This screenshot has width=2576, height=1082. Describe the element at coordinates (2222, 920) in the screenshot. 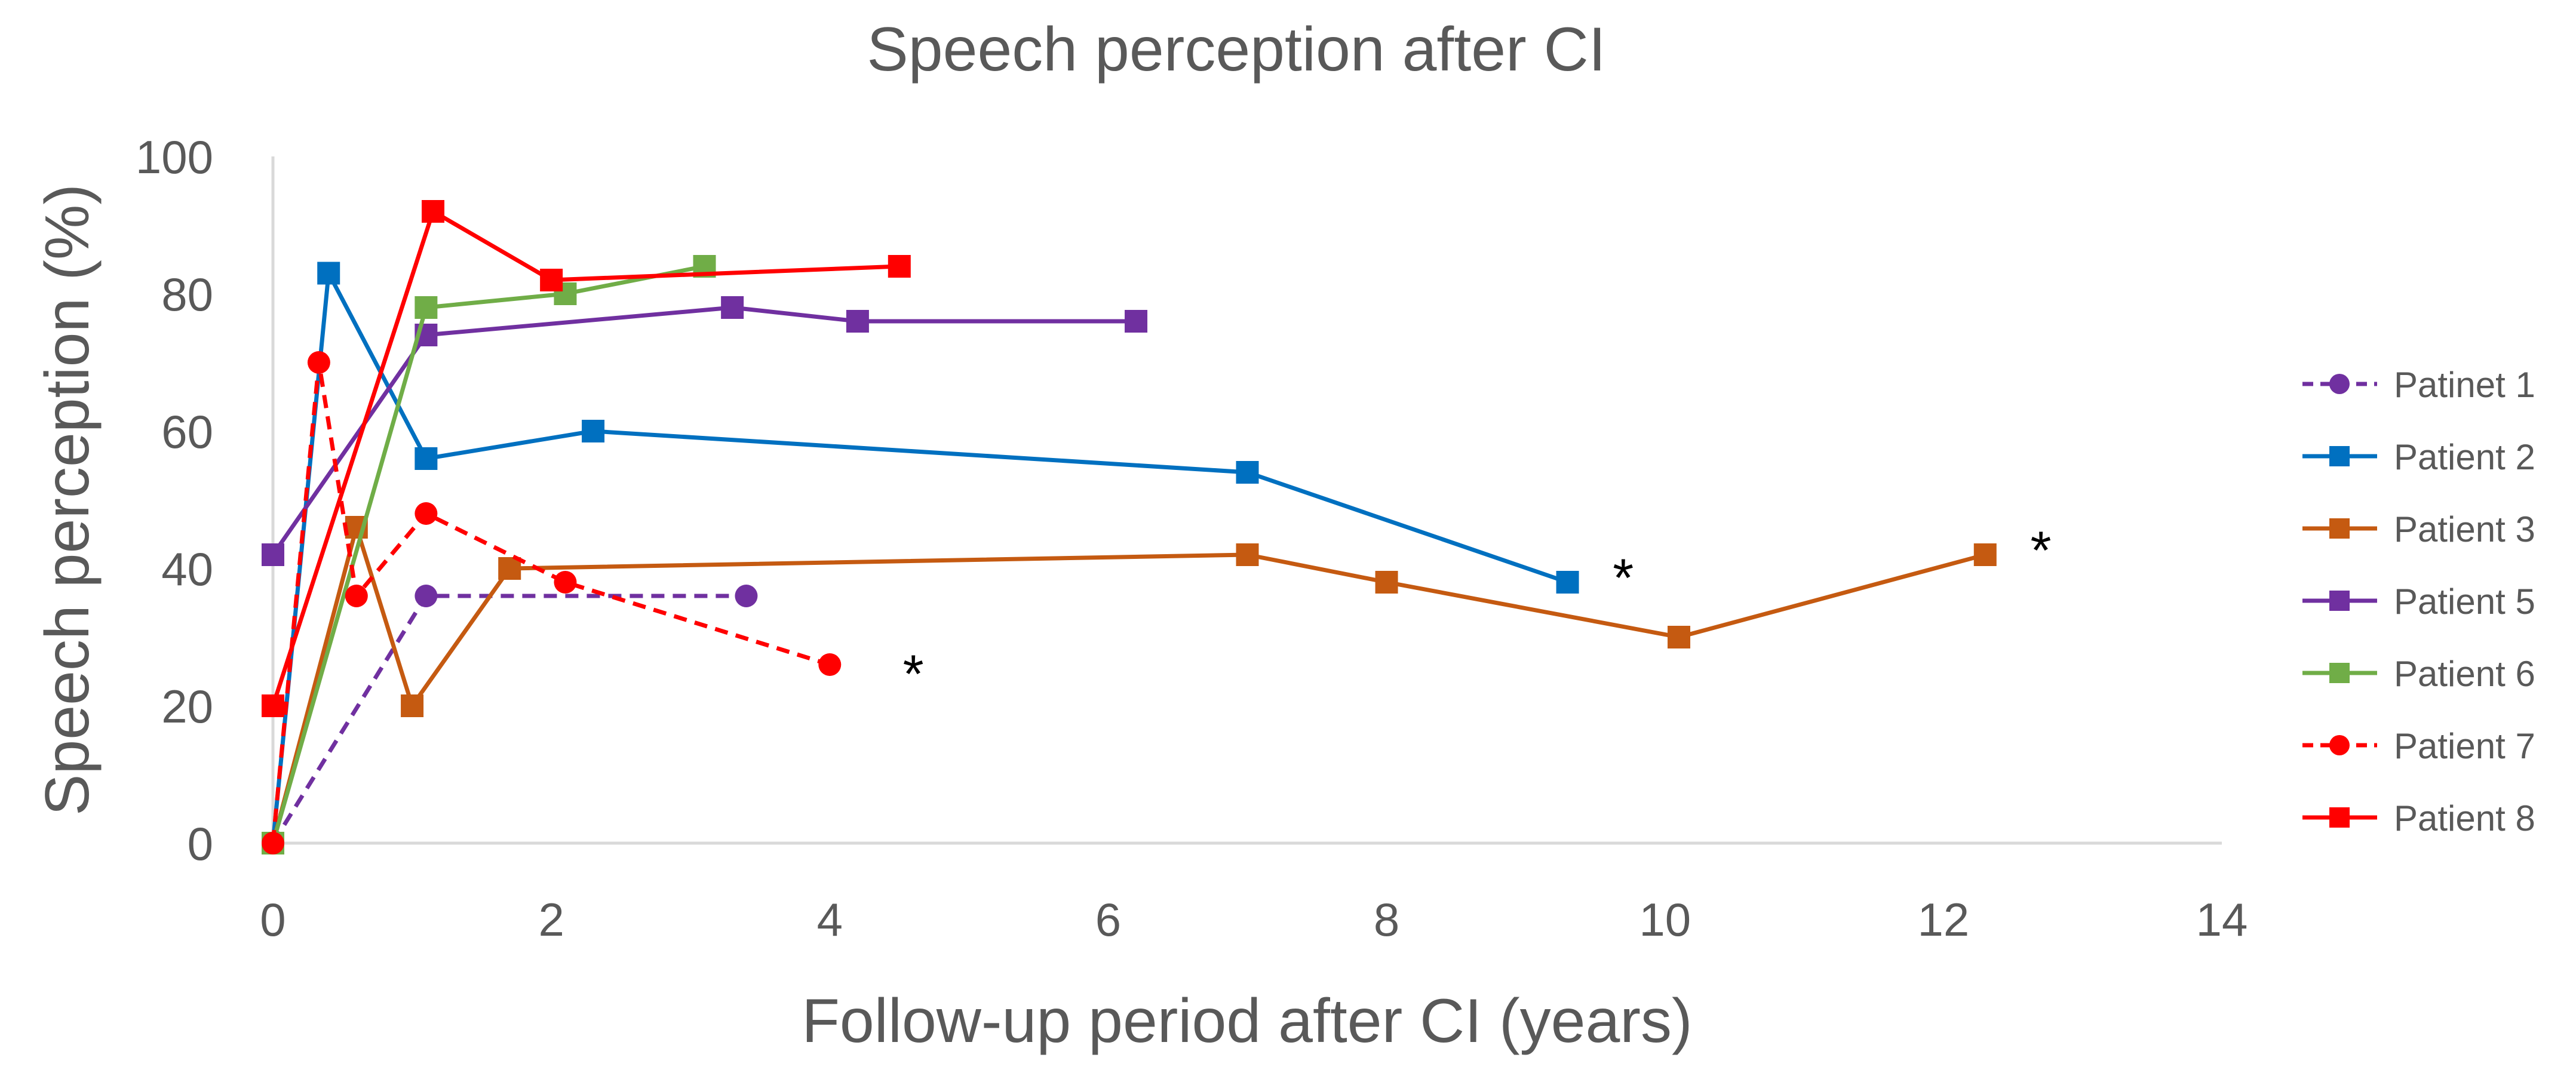

I see `x-tick-label: 14` at that location.